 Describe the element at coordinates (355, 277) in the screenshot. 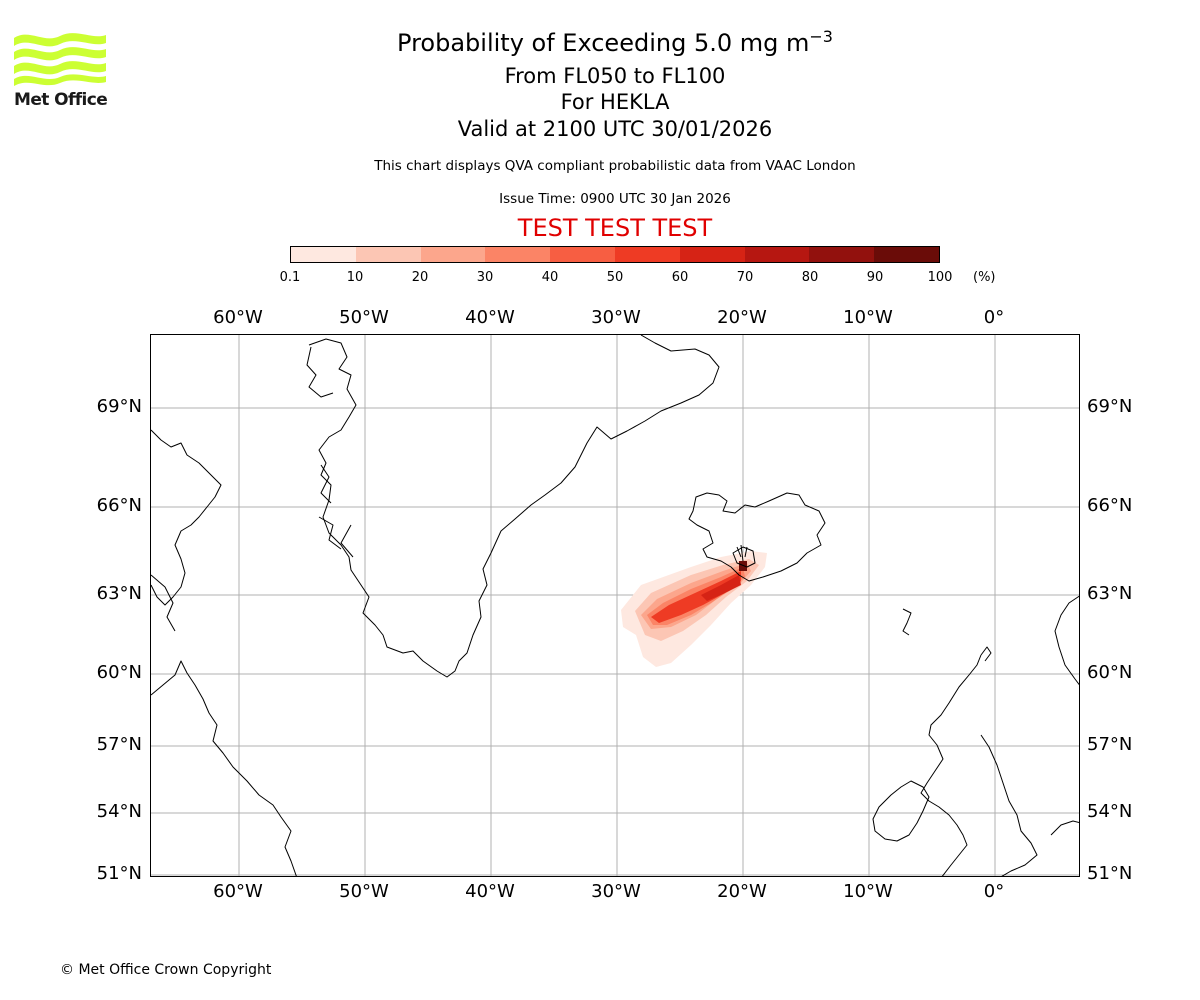

I see `colorbar-tick-label: 10` at that location.